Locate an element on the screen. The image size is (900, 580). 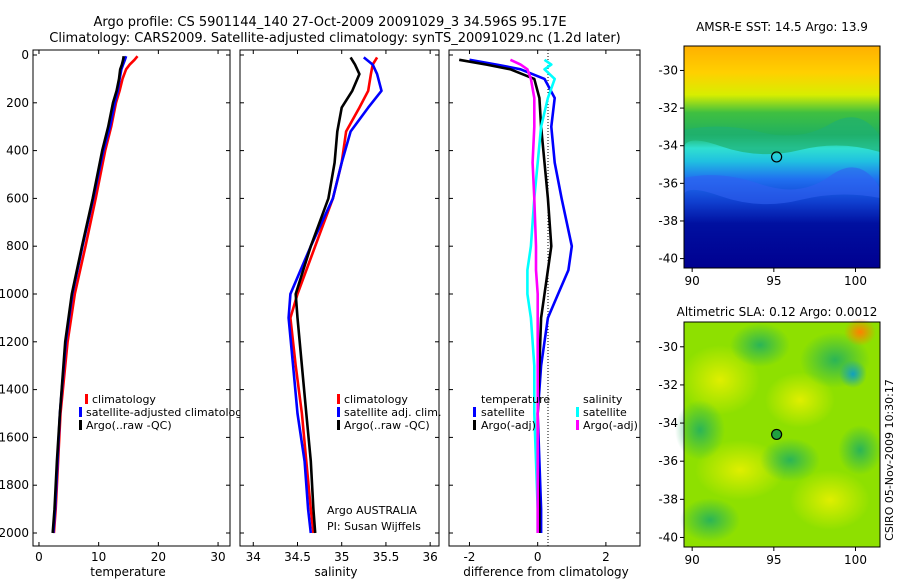
legend-label-satellite: satellite-adjusted climatology is located at coordinates (167, 412).